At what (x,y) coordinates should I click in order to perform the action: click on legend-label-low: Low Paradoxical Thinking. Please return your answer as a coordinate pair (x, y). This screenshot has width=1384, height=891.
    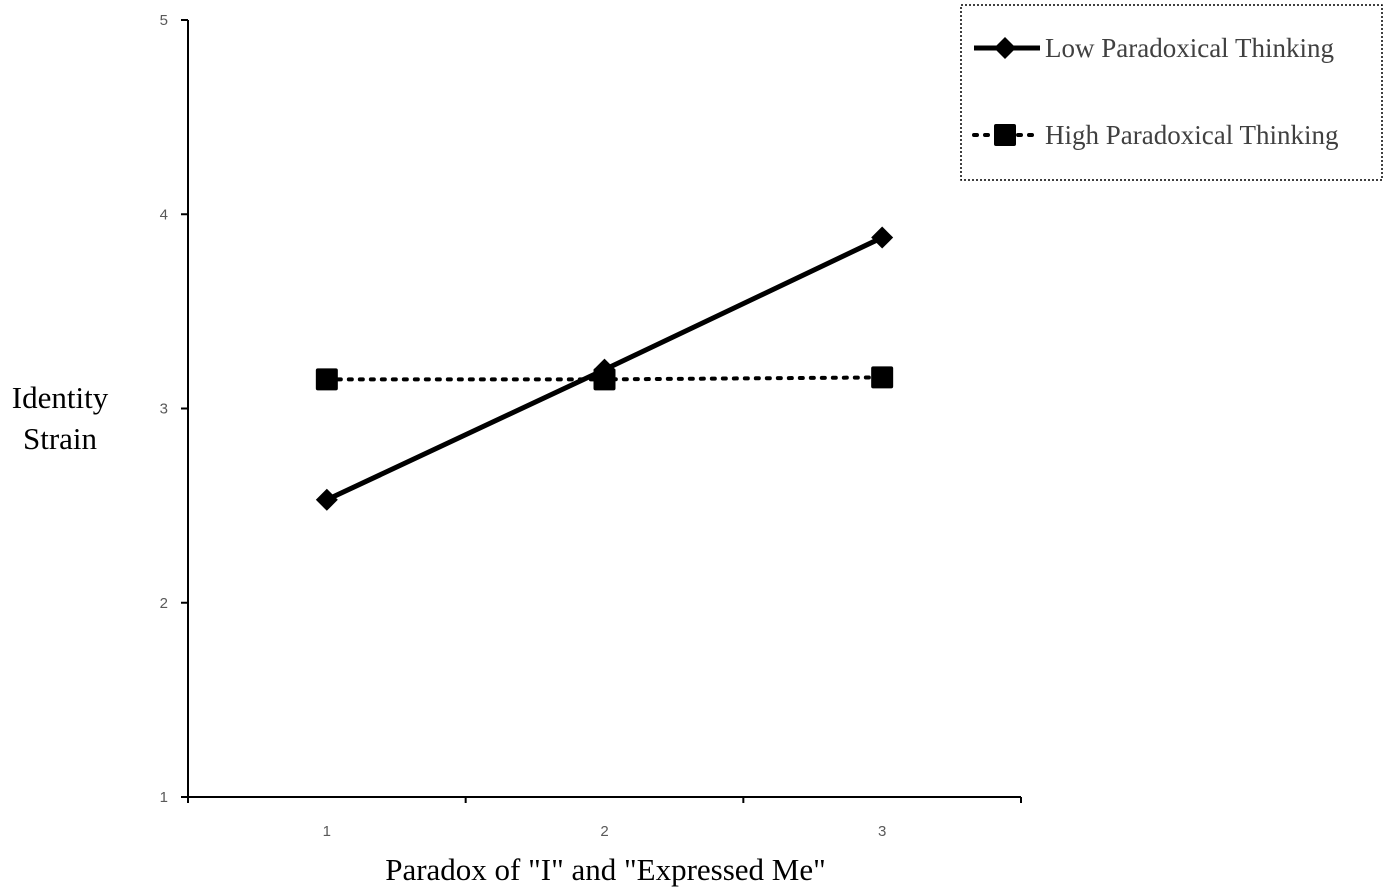
    Looking at the image, I should click on (1189, 48).